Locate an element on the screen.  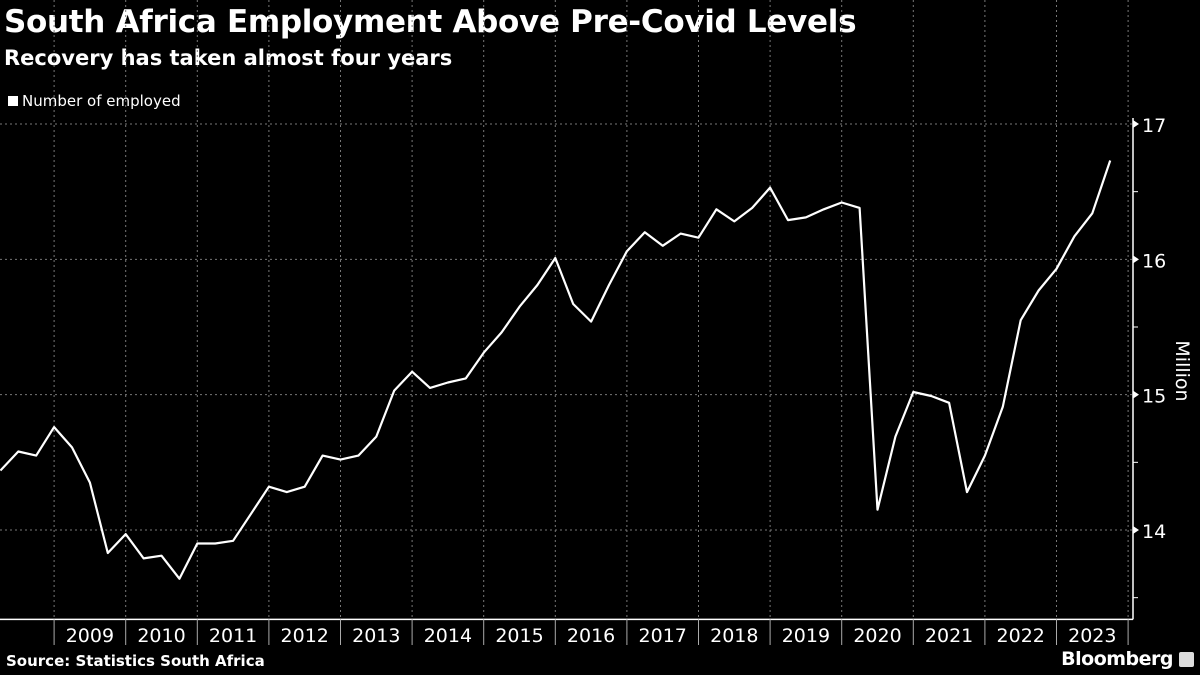
y-tick-label: 15 is located at coordinates (1154, 397).